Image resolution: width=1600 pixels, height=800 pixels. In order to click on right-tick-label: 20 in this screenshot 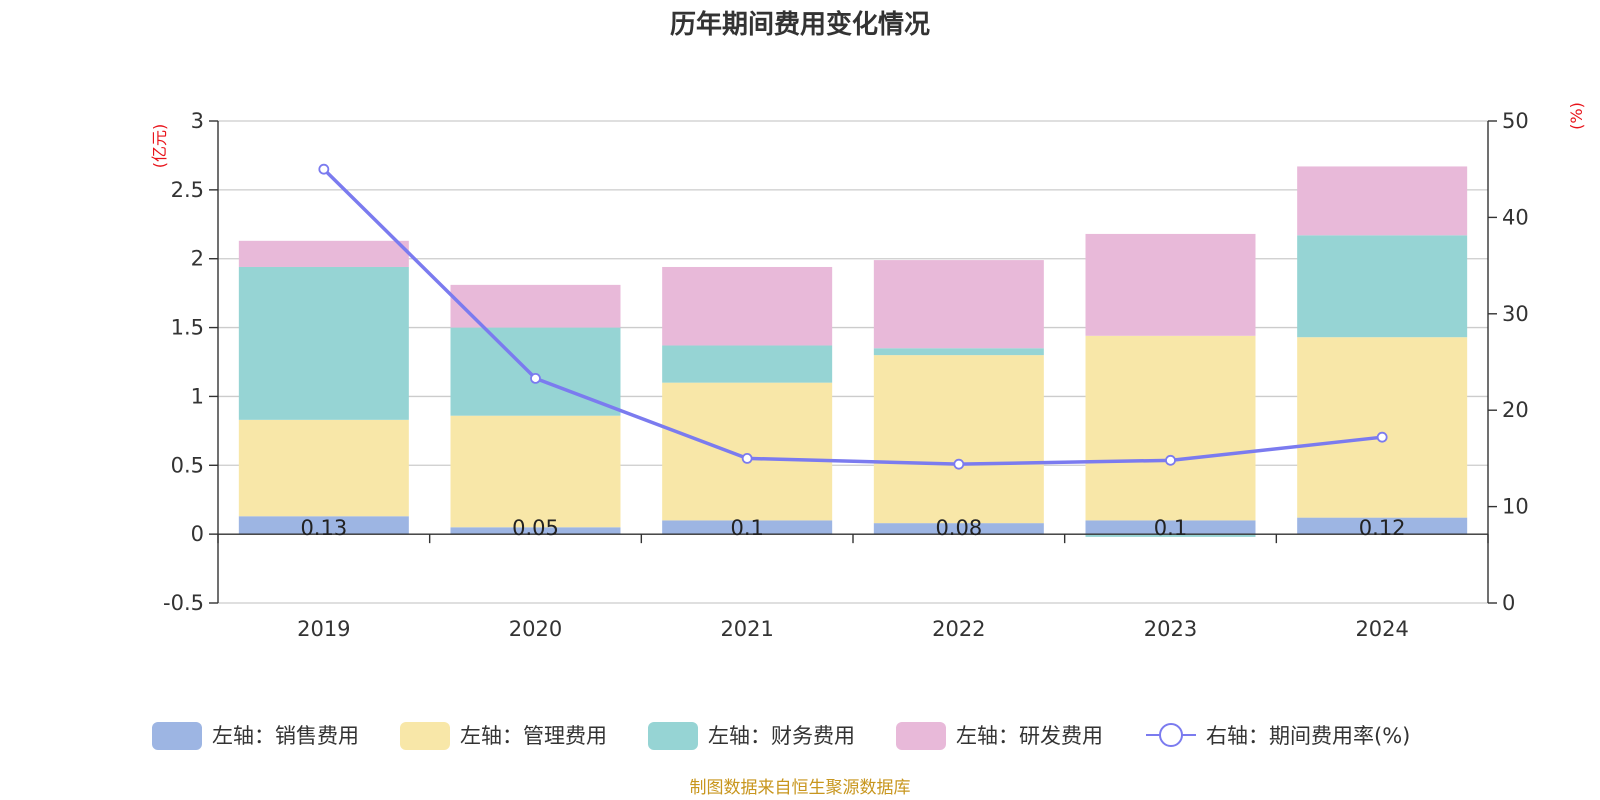, I will do `click(1515, 410)`.